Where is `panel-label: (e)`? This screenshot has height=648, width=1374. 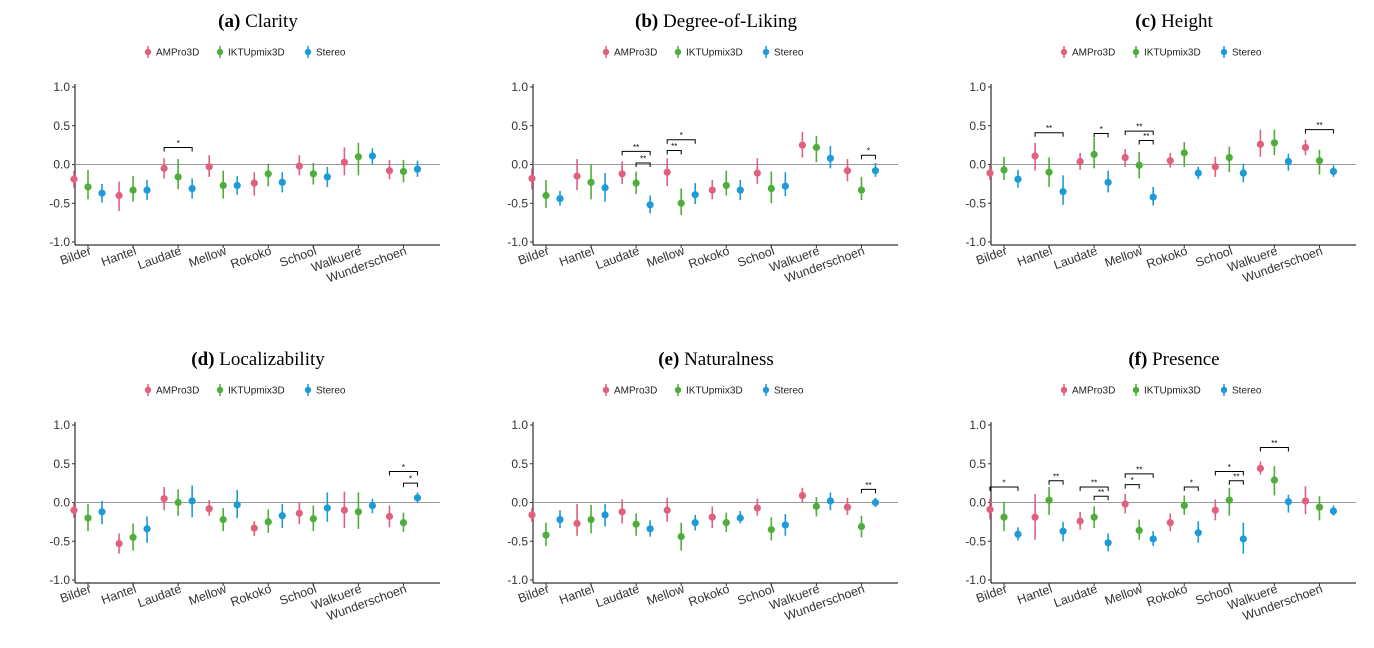 panel-label: (e) is located at coordinates (668, 359).